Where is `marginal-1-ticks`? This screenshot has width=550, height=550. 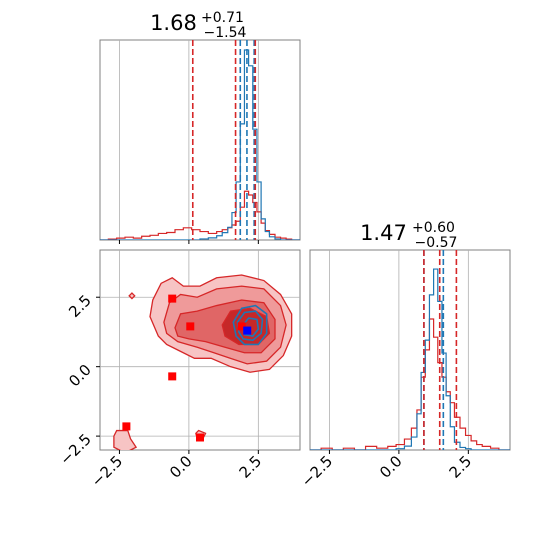 marginal-1-ticks is located at coordinates (188, 242).